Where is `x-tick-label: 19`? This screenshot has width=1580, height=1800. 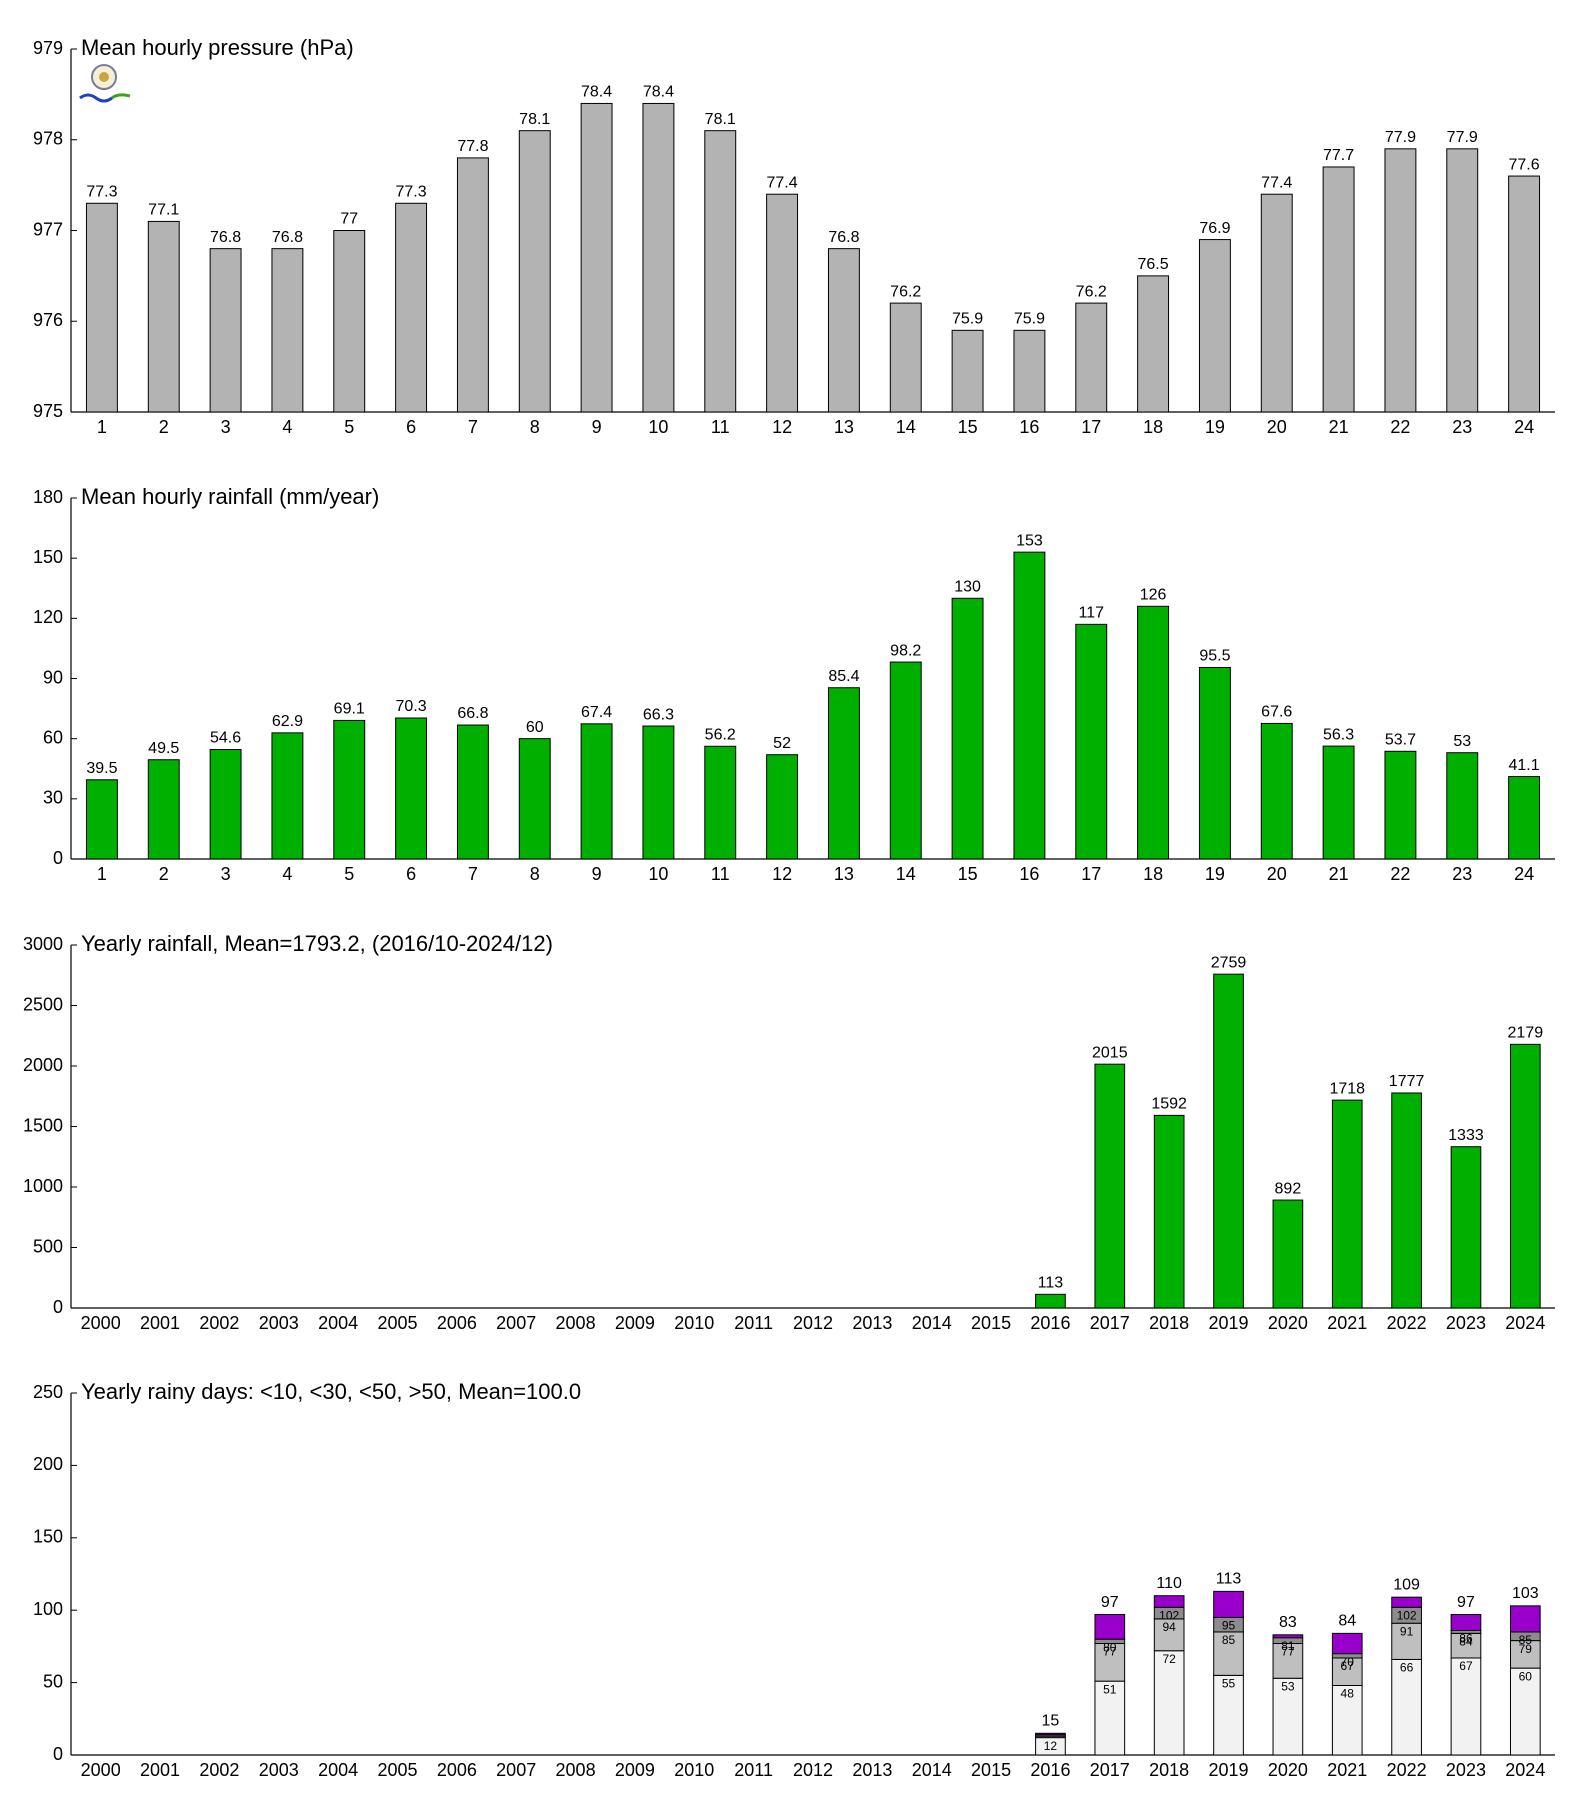 x-tick-label: 19 is located at coordinates (1215, 427).